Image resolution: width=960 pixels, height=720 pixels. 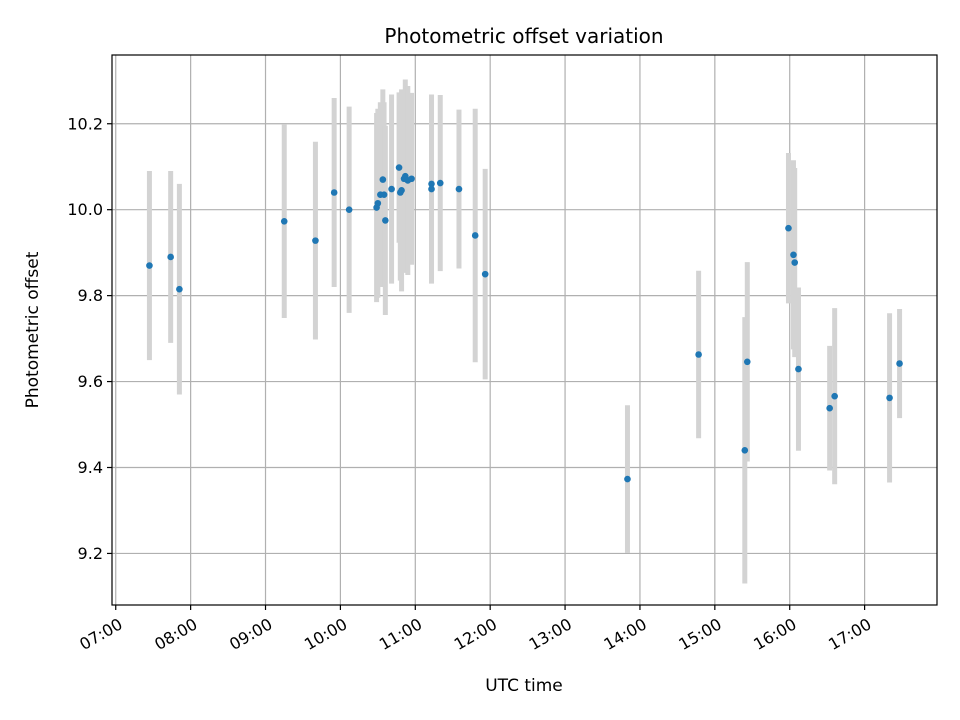 I want to click on y-tick-label: 9.4, so click(x=90, y=467).